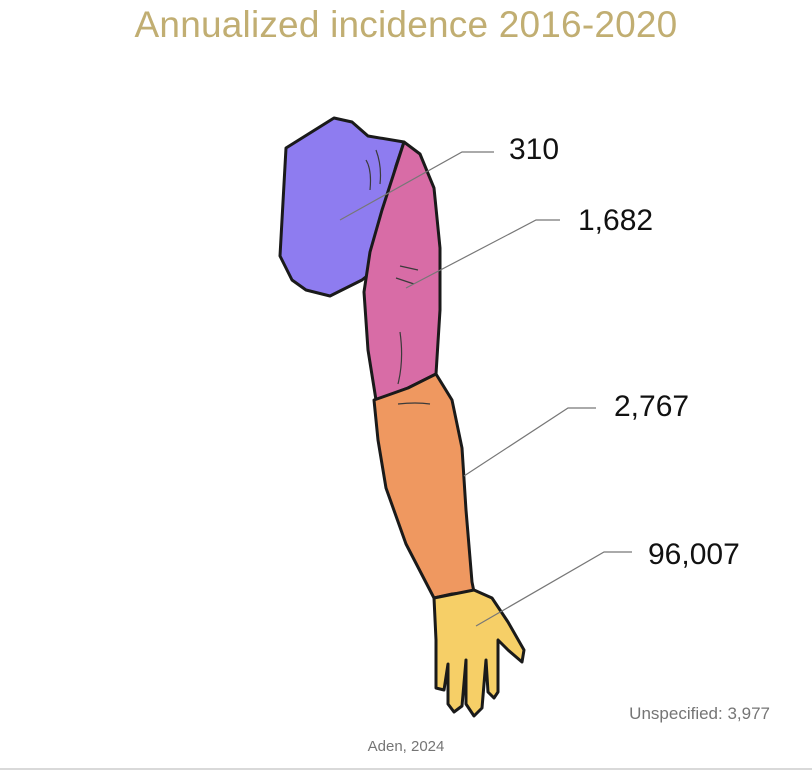  Describe the element at coordinates (373, 170) in the screenshot. I see `shoulder-crease-line` at that location.